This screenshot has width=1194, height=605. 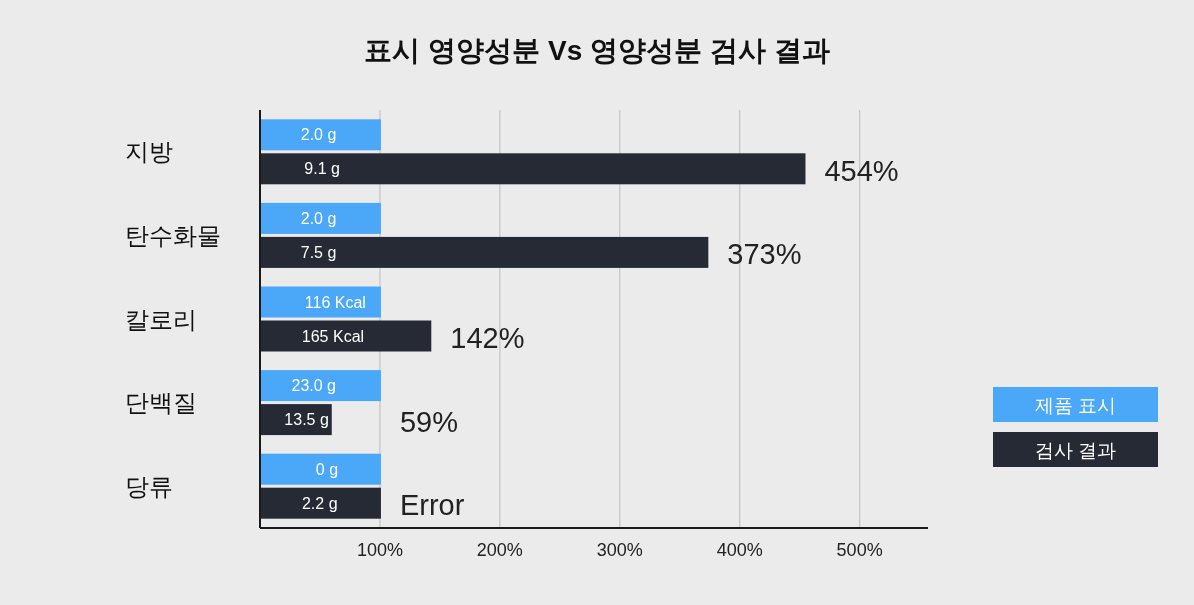 I want to click on annotation: 116 Kcal, so click(x=335, y=302).